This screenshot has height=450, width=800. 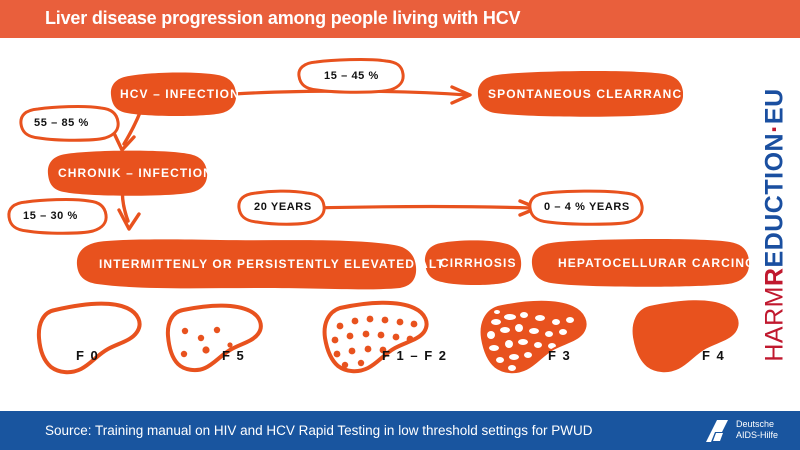 What do you see at coordinates (89, 338) in the screenshot?
I see `liver-shape-f0` at bounding box center [89, 338].